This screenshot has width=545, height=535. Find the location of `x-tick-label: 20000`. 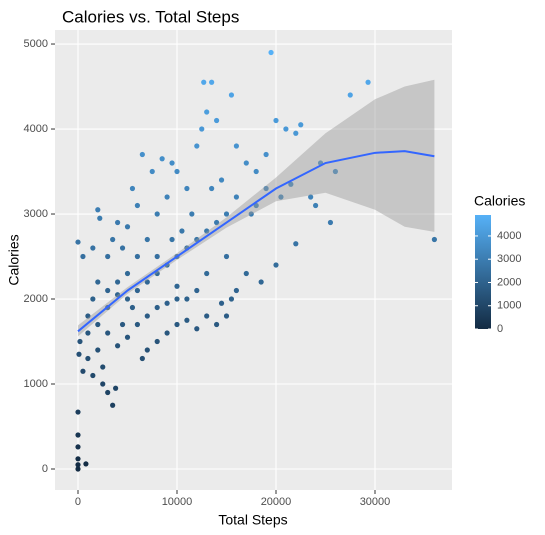

x-tick-label: 20000 is located at coordinates (276, 502).